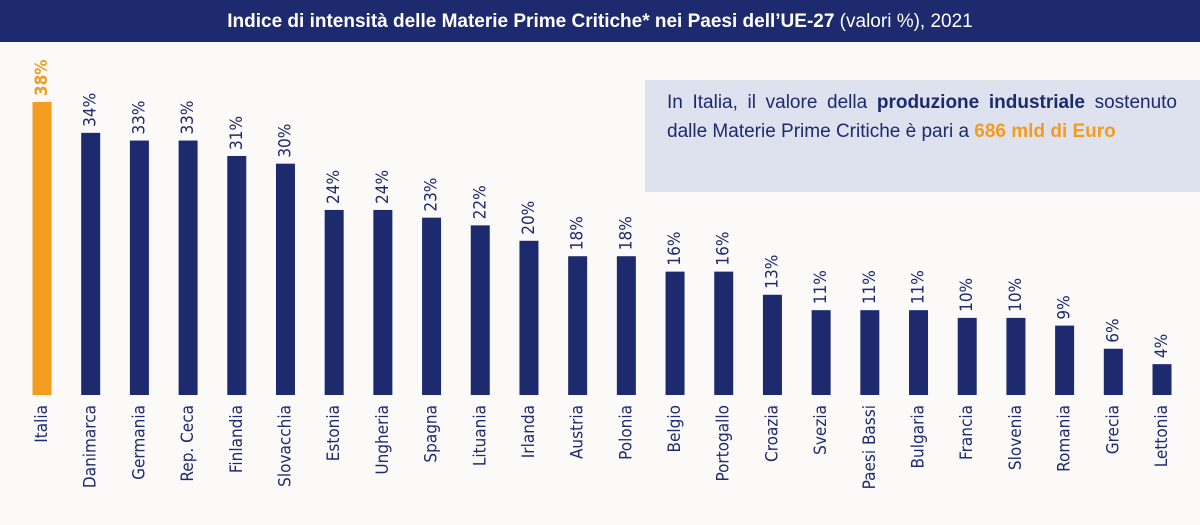 The width and height of the screenshot is (1200, 525). Describe the element at coordinates (626, 432) in the screenshot. I see `x-tick-label: Polonia` at that location.